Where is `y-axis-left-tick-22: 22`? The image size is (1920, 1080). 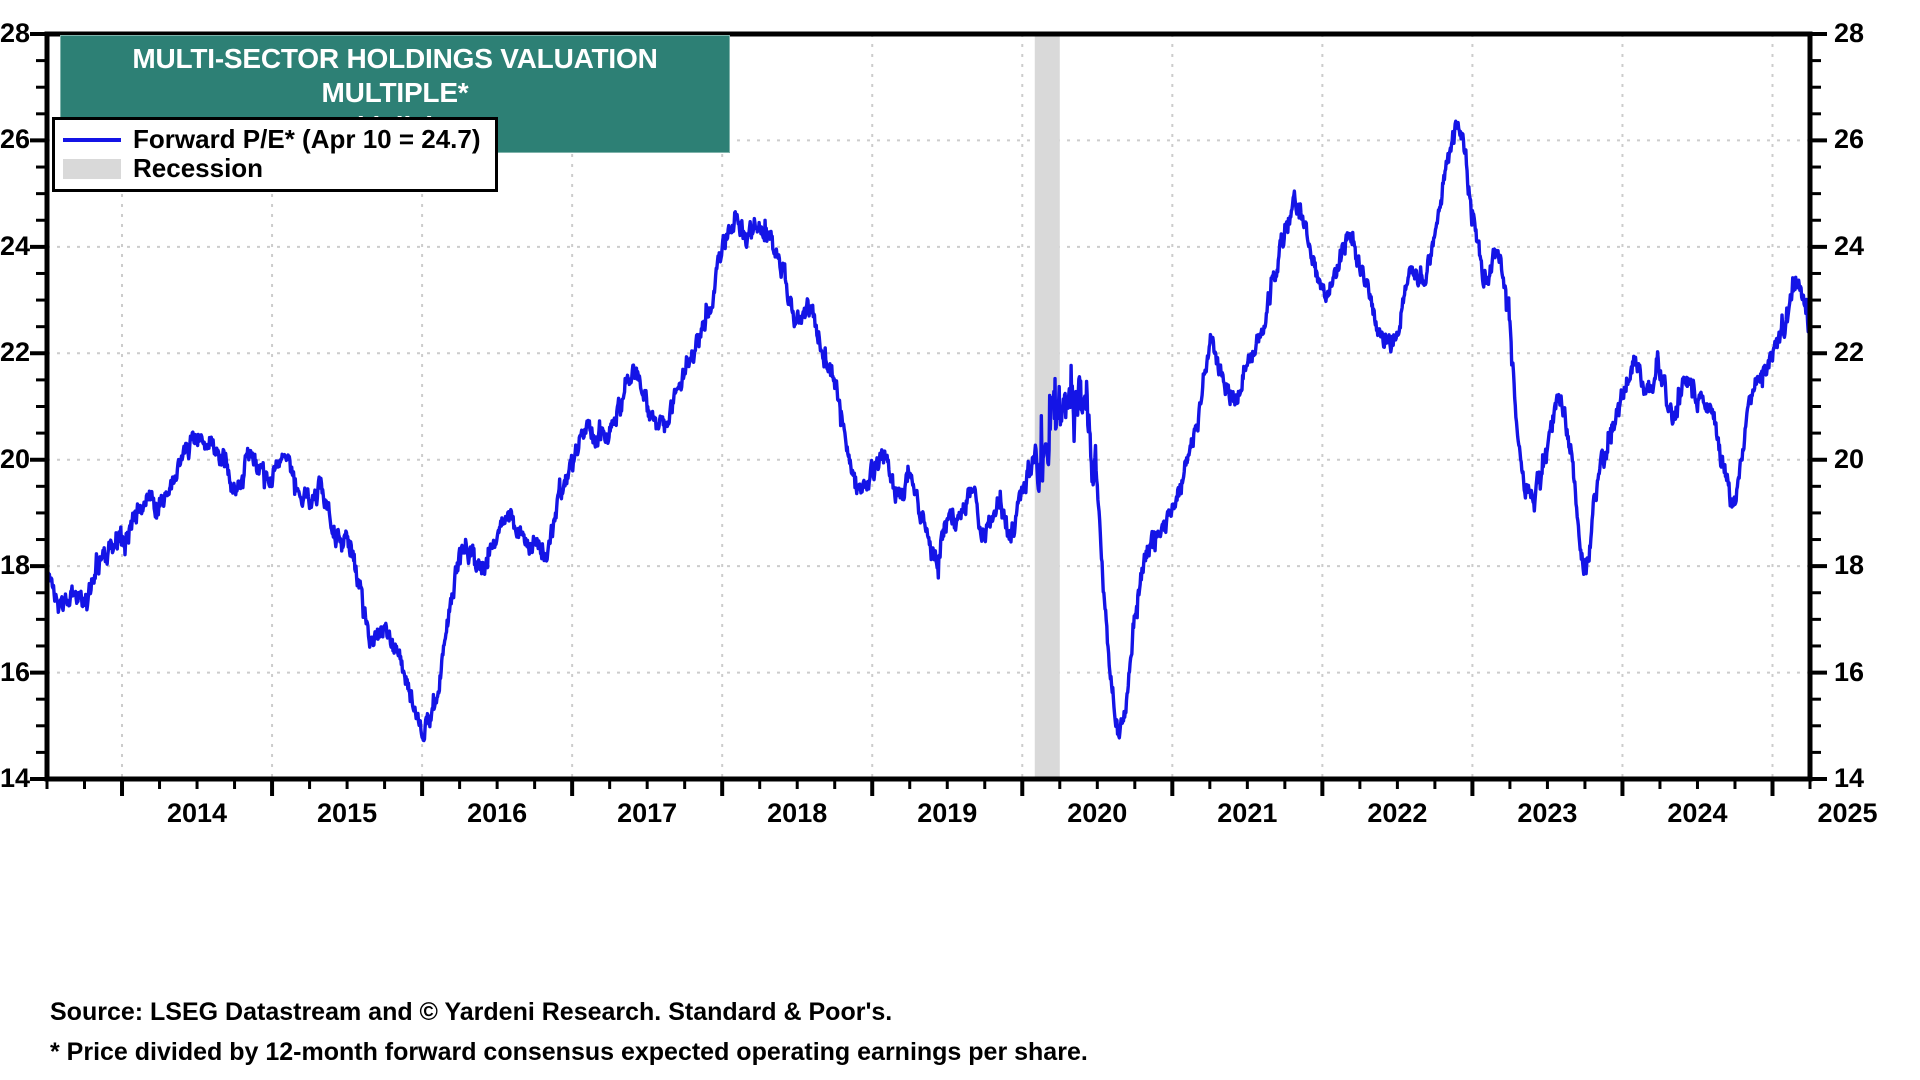 y-axis-left-tick-22: 22 is located at coordinates (15, 352).